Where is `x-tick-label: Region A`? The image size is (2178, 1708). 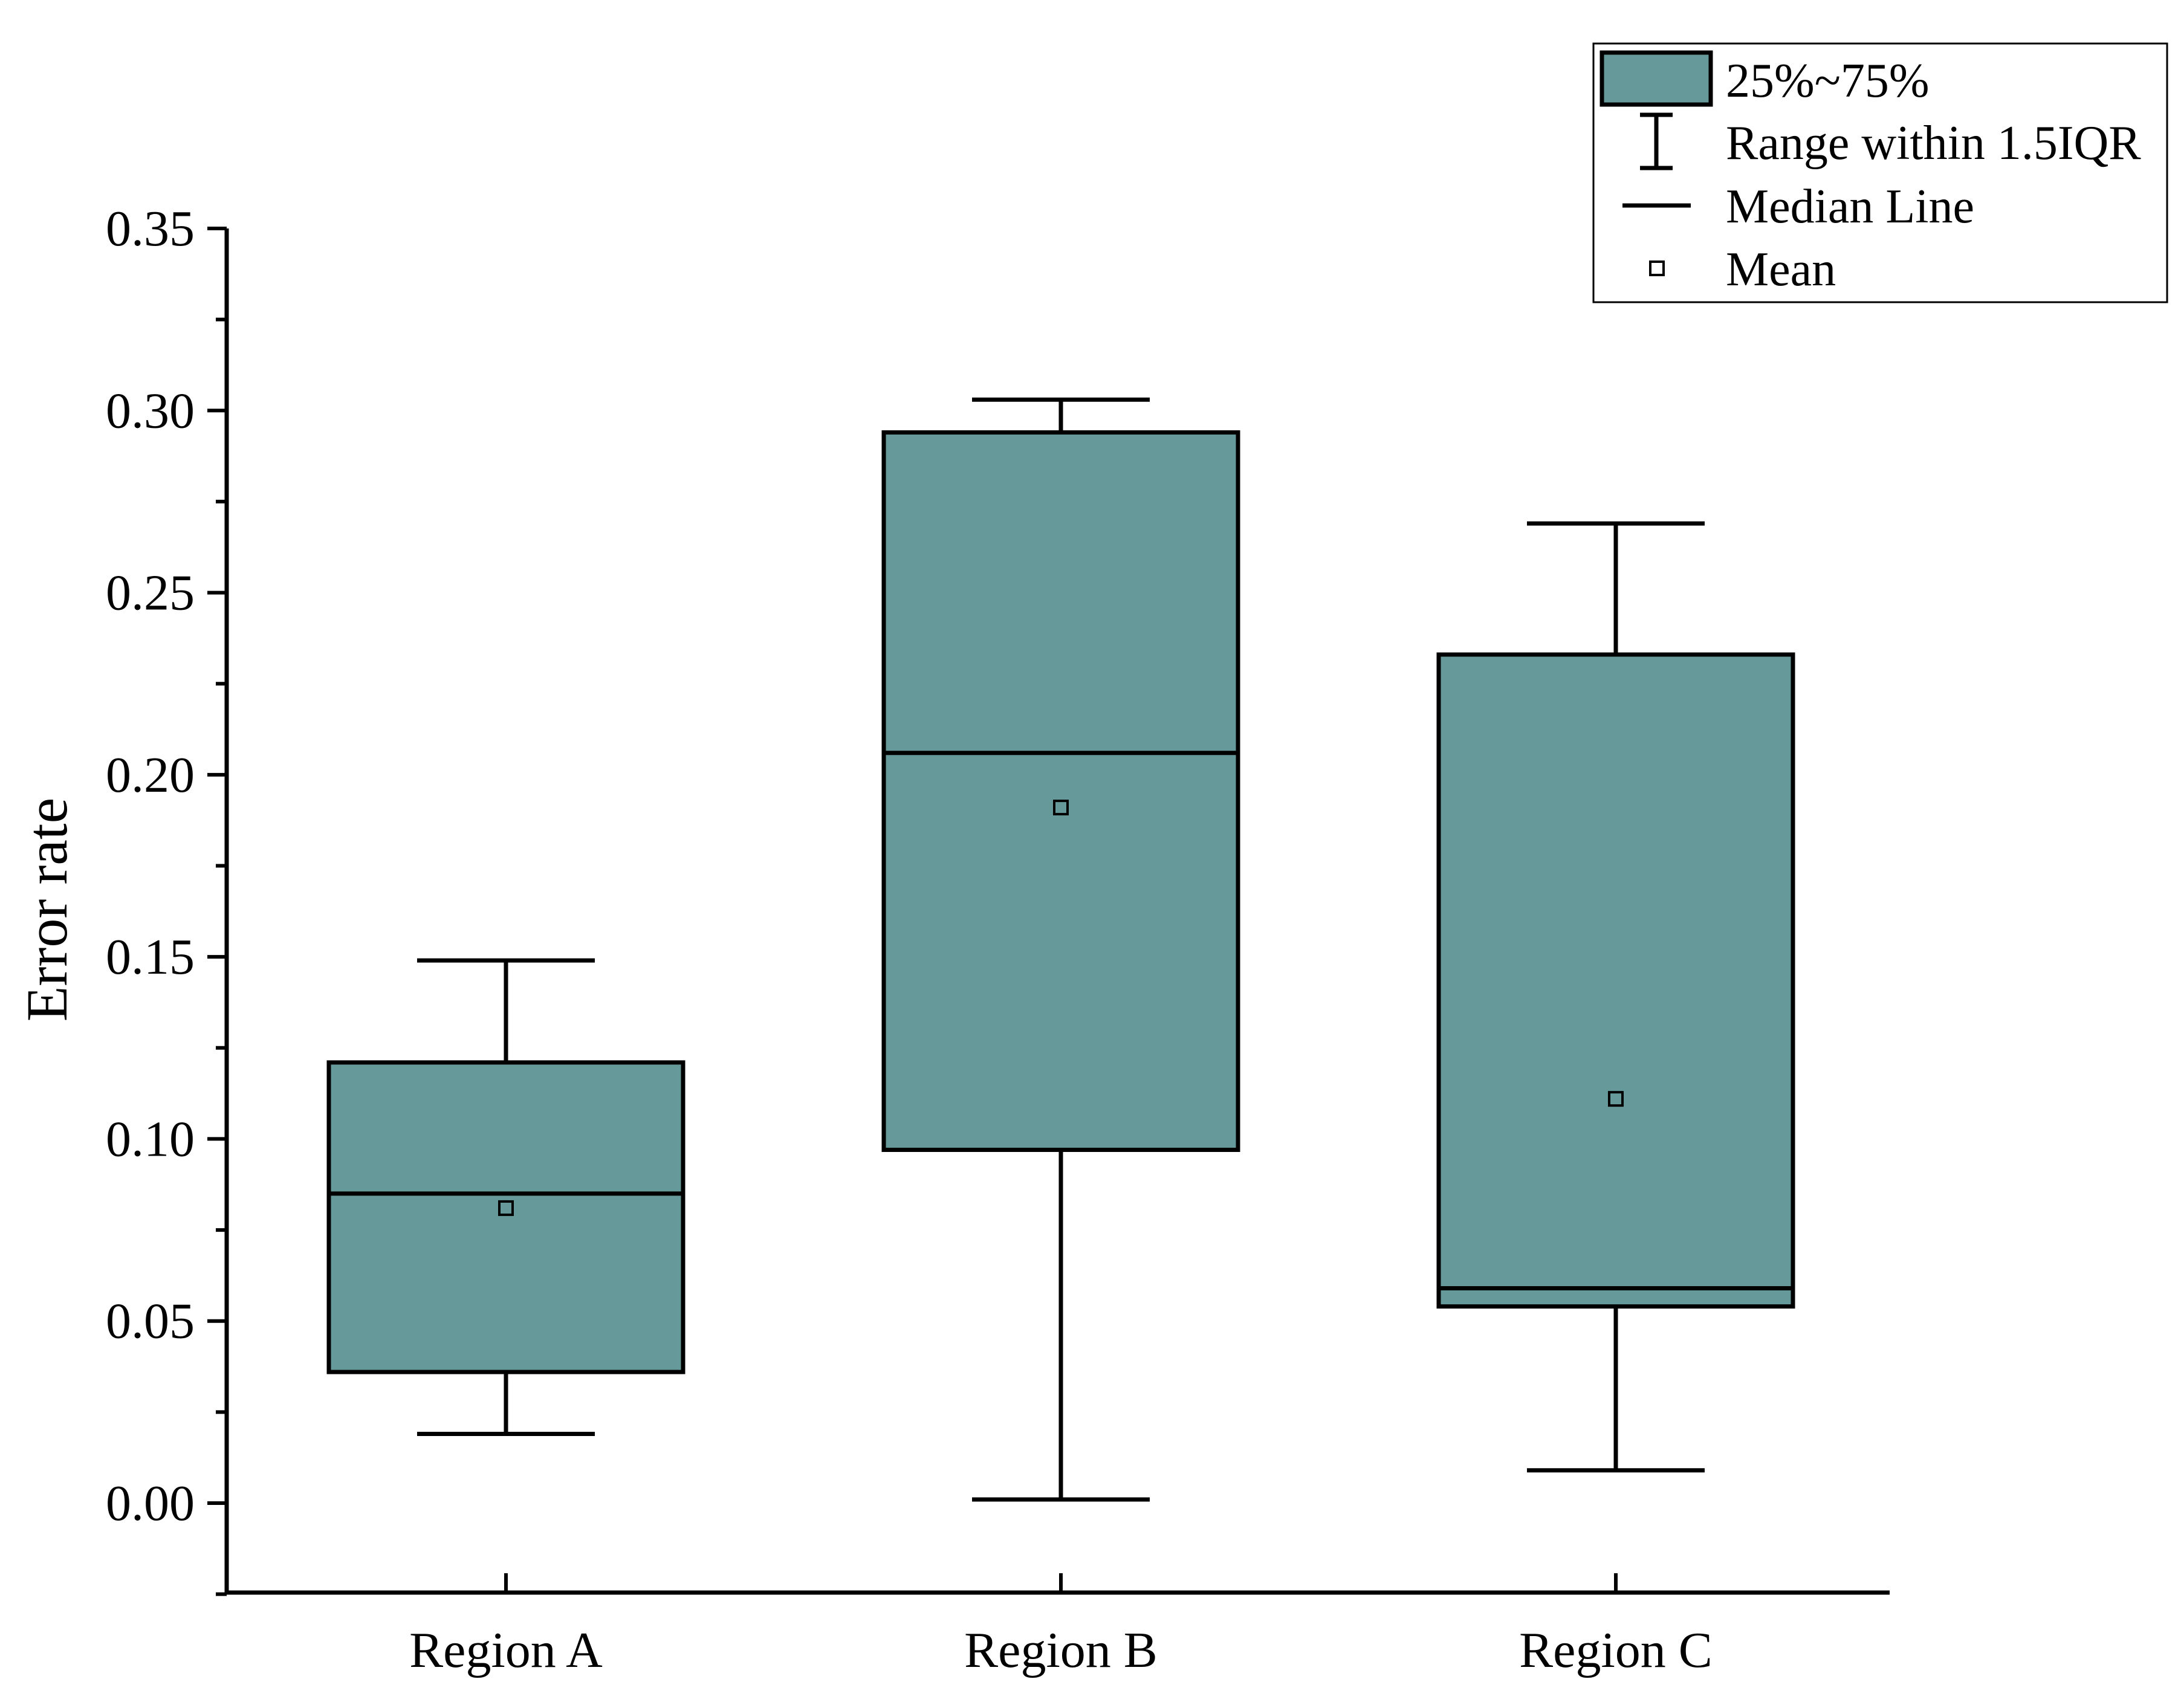 x-tick-label: Region A is located at coordinates (506, 1650).